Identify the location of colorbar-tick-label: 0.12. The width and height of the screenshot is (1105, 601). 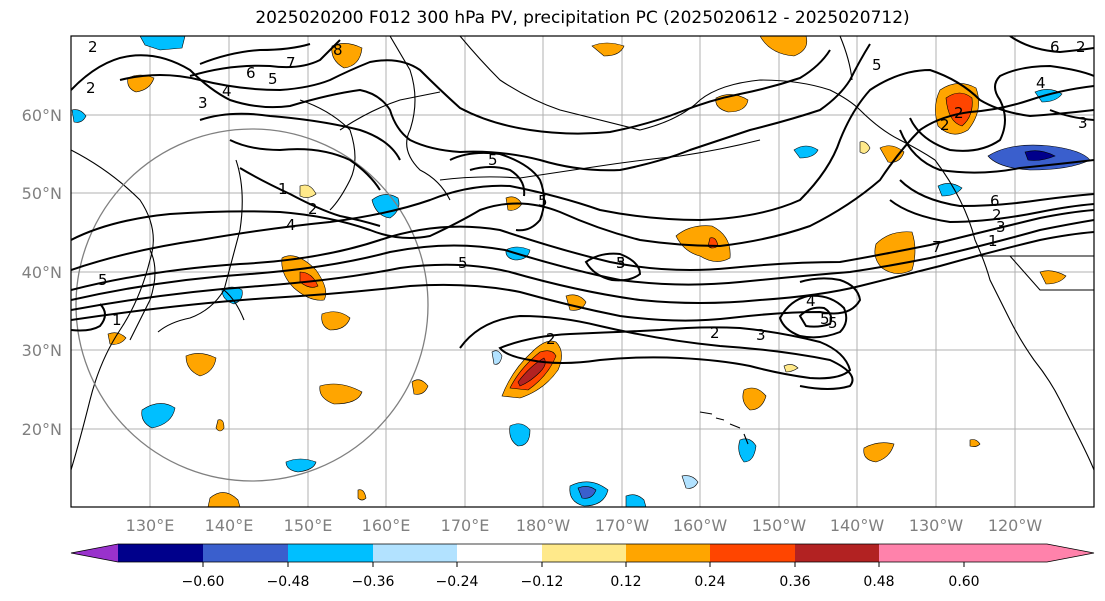
(625, 582).